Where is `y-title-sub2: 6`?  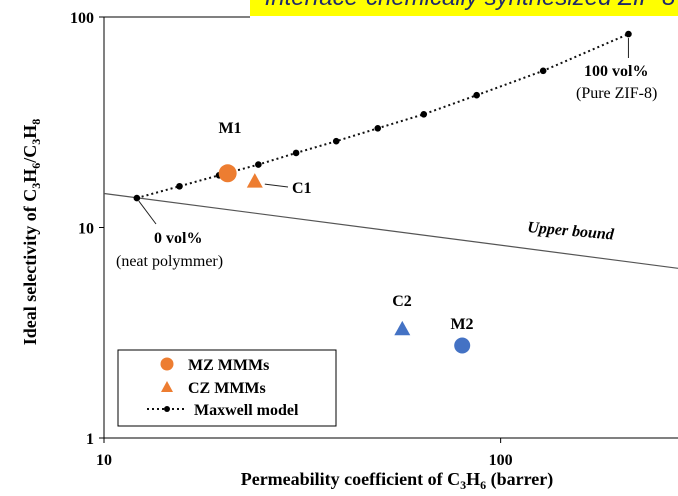
y-title-sub2: 6 is located at coordinates (36, 166).